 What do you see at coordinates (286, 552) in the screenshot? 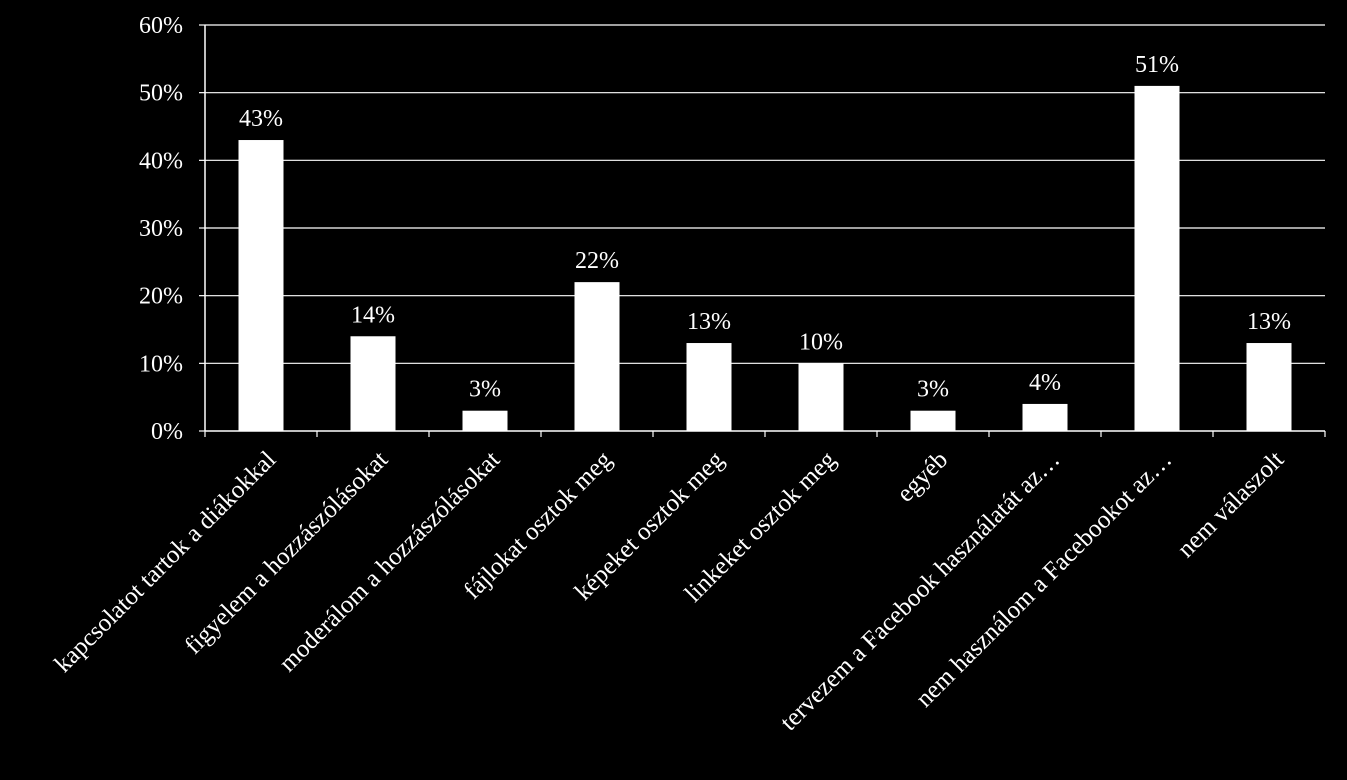
I see `category-label: figyelem a hozzászólásokat` at bounding box center [286, 552].